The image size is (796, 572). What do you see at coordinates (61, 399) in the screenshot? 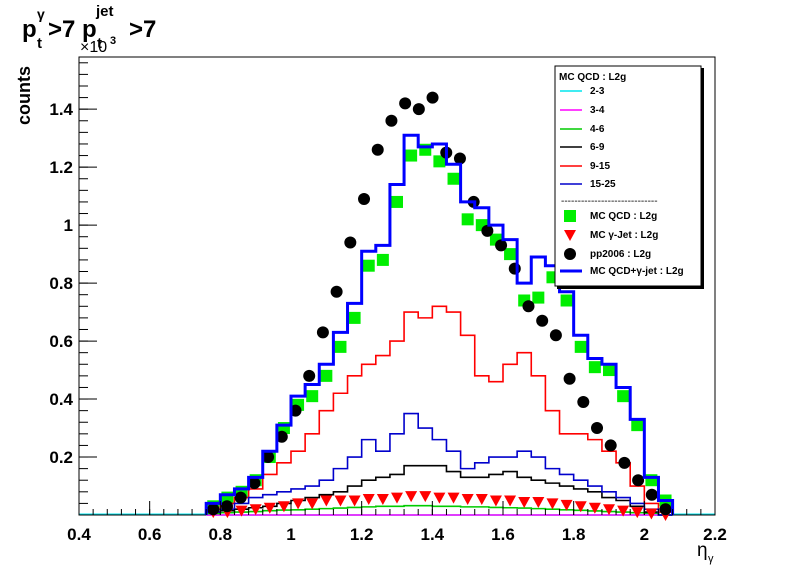
I see `y-tick-label: 0.4` at bounding box center [61, 399].